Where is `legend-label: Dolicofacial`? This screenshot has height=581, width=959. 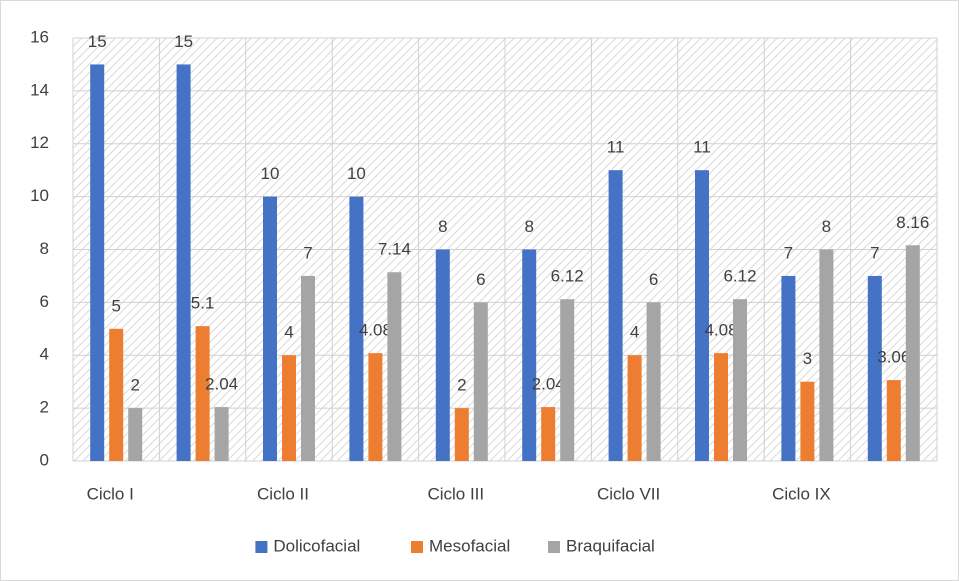
legend-label: Dolicofacial is located at coordinates (316, 545).